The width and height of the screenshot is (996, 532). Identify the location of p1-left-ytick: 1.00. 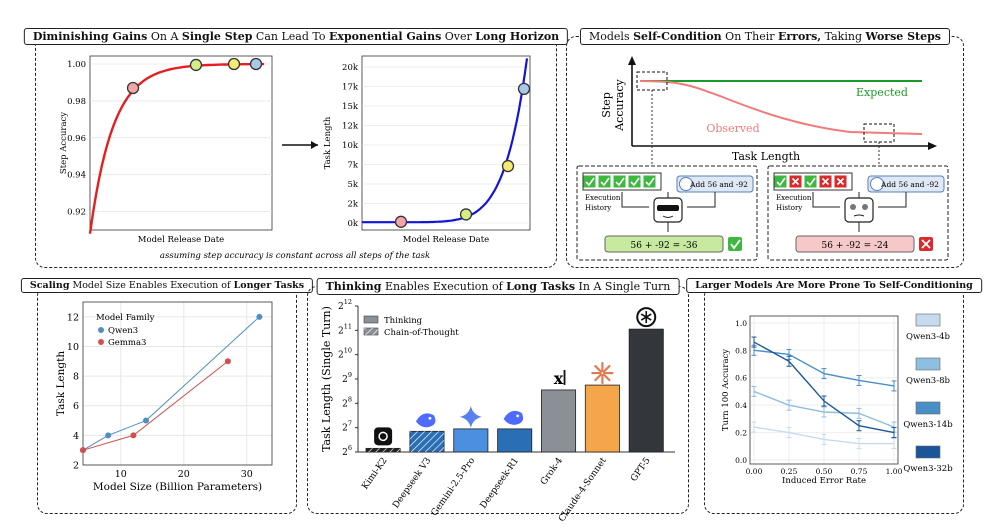
(76, 65).